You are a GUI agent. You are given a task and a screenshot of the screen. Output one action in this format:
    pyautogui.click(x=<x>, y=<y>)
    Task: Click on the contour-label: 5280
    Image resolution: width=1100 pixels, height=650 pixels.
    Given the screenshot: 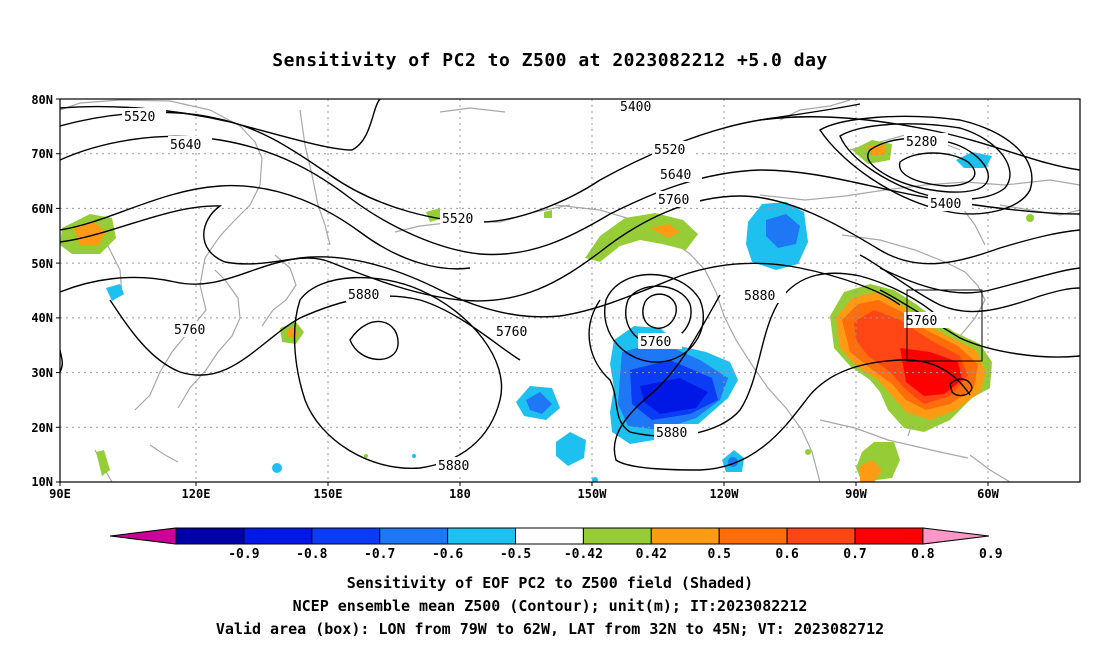 What is the action you would take?
    pyautogui.click(x=921, y=142)
    